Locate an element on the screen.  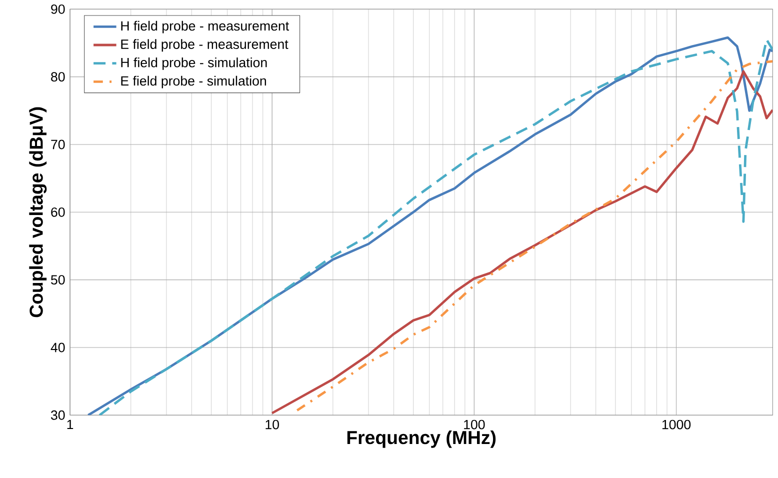
y-tick-label: 70 is located at coordinates (58, 145).